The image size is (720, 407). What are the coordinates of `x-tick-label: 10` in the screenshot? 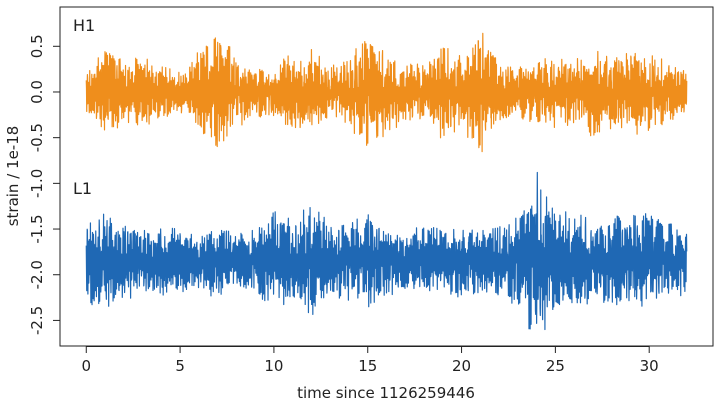 It's located at (273, 366).